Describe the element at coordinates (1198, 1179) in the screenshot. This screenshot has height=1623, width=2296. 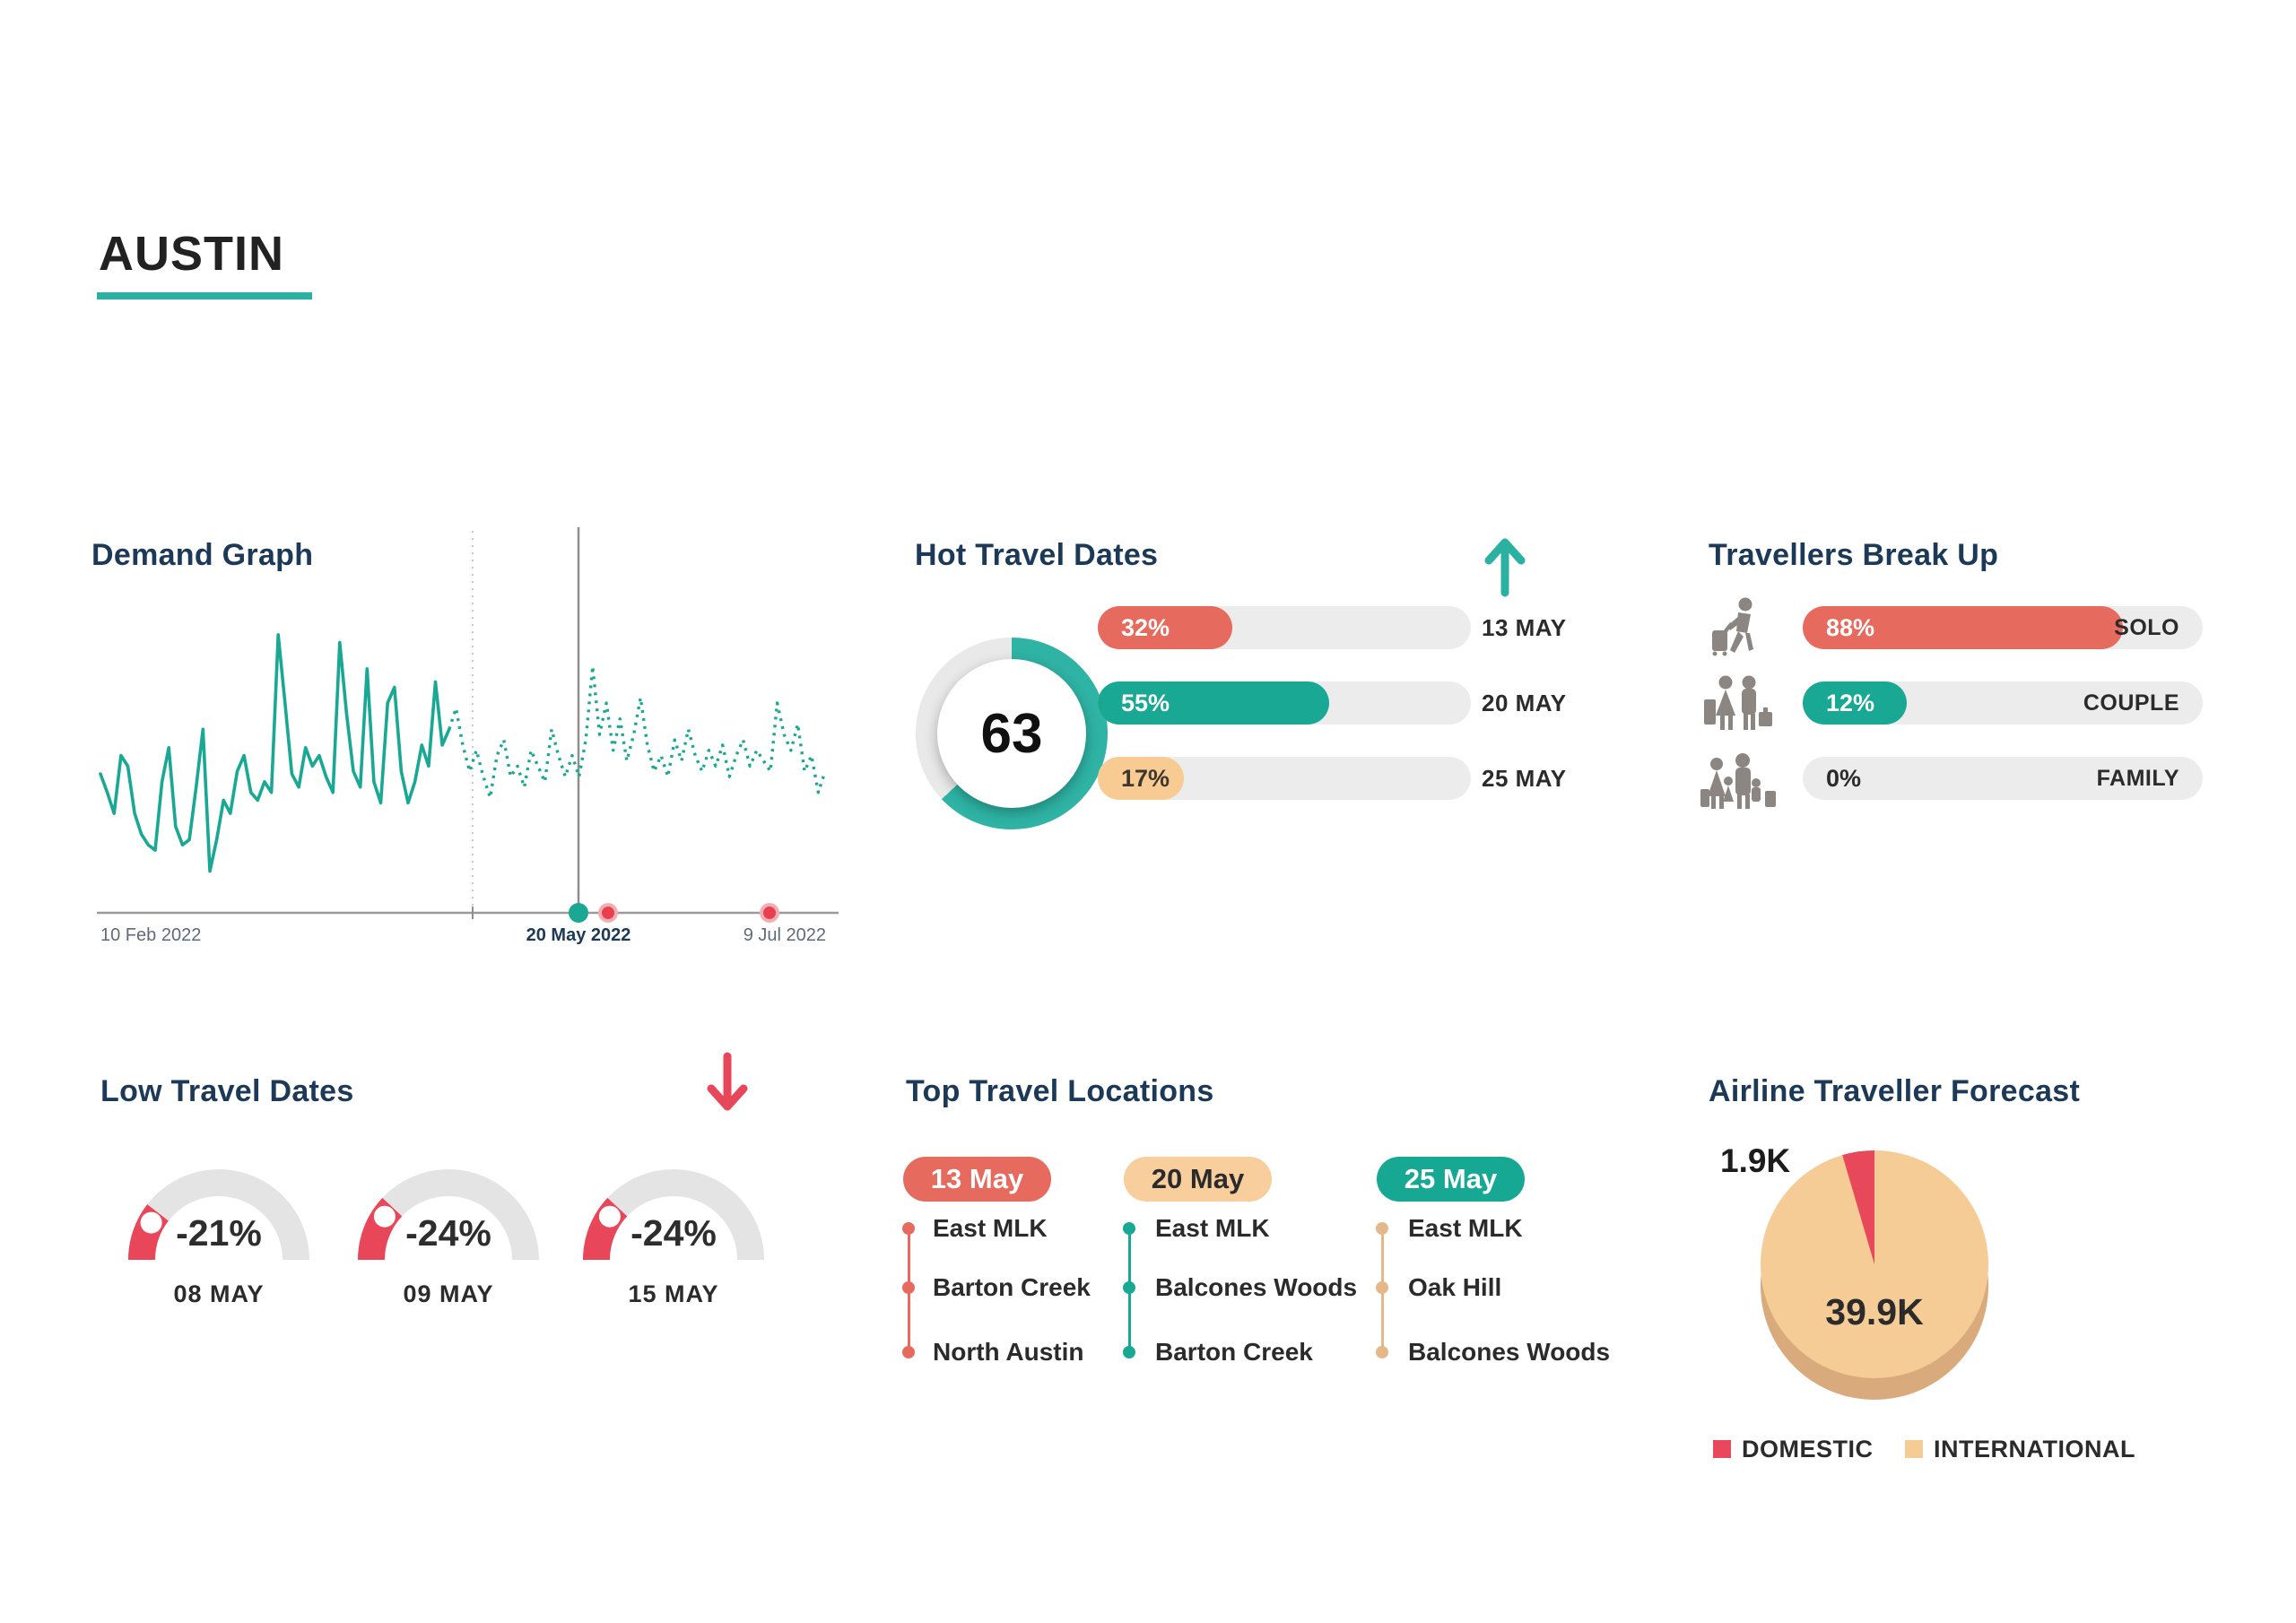
I see `date-pill-20may: 20 May` at that location.